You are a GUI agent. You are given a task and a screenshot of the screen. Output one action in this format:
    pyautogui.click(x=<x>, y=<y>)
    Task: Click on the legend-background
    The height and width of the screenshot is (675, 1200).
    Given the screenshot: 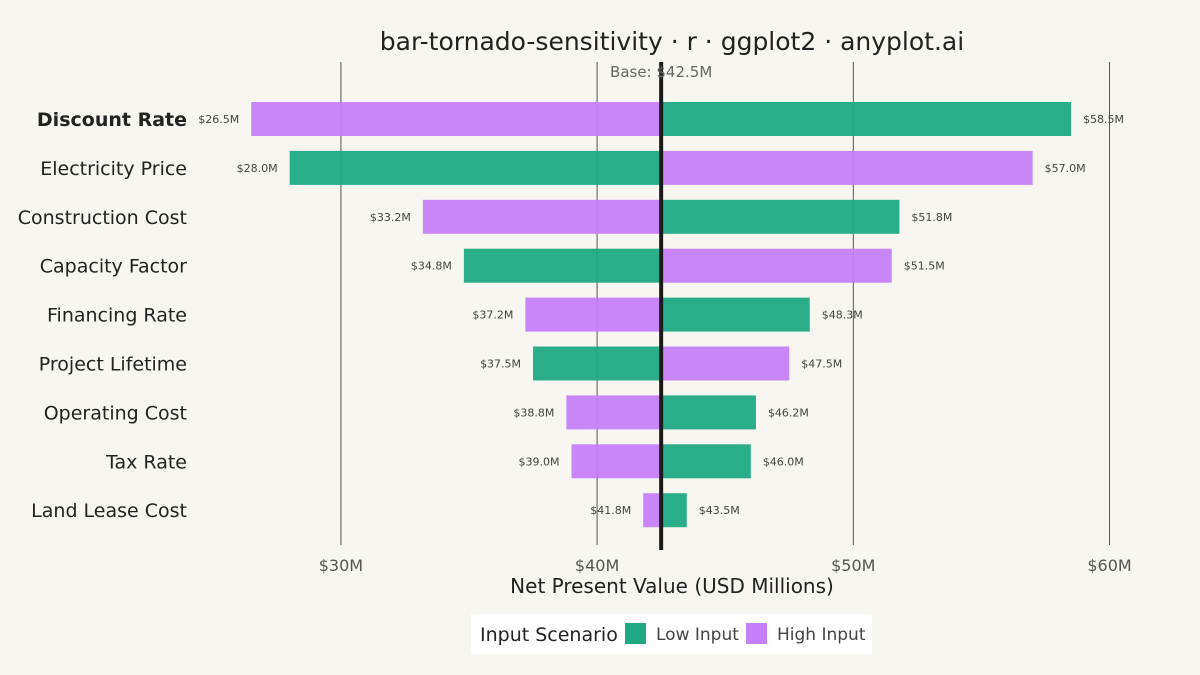 What is the action you would take?
    pyautogui.click(x=671, y=634)
    